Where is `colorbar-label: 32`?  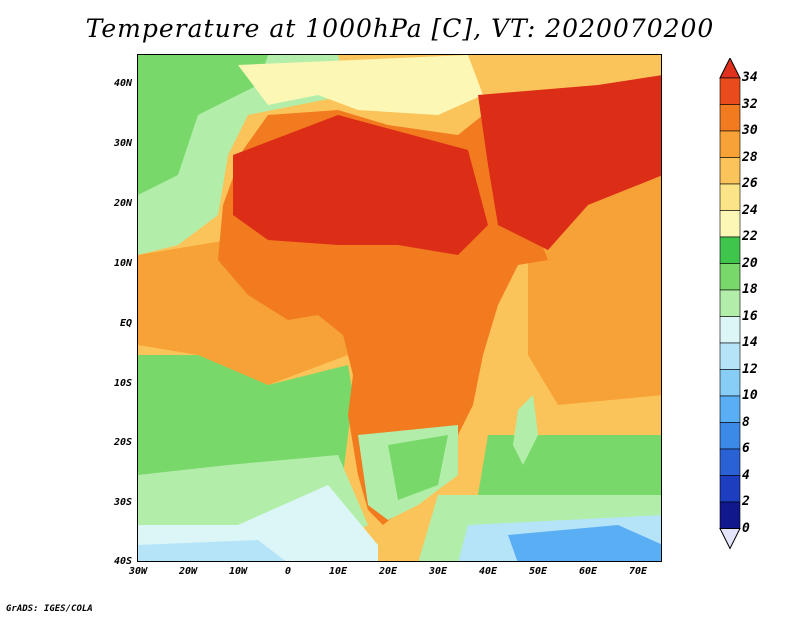
colorbar-label: 32 is located at coordinates (750, 104).